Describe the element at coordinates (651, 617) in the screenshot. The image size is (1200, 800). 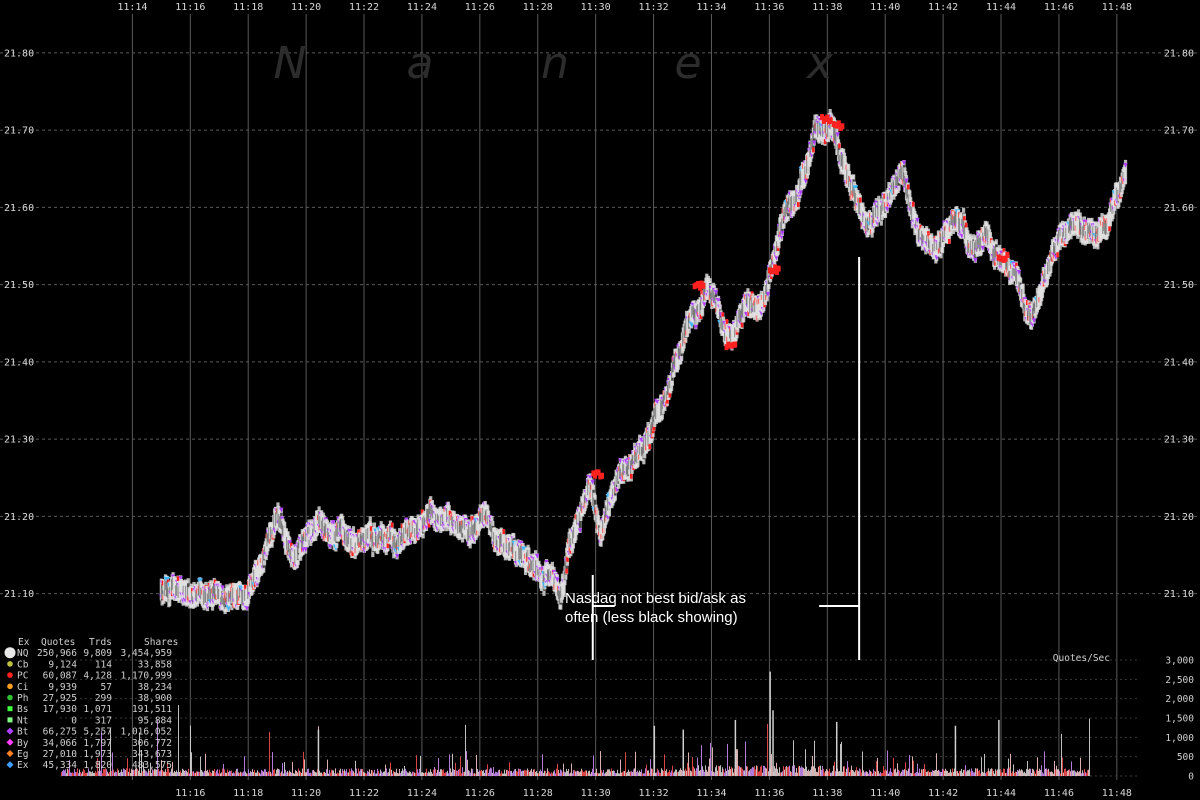
I see `annotation-text: often (less black showing)` at that location.